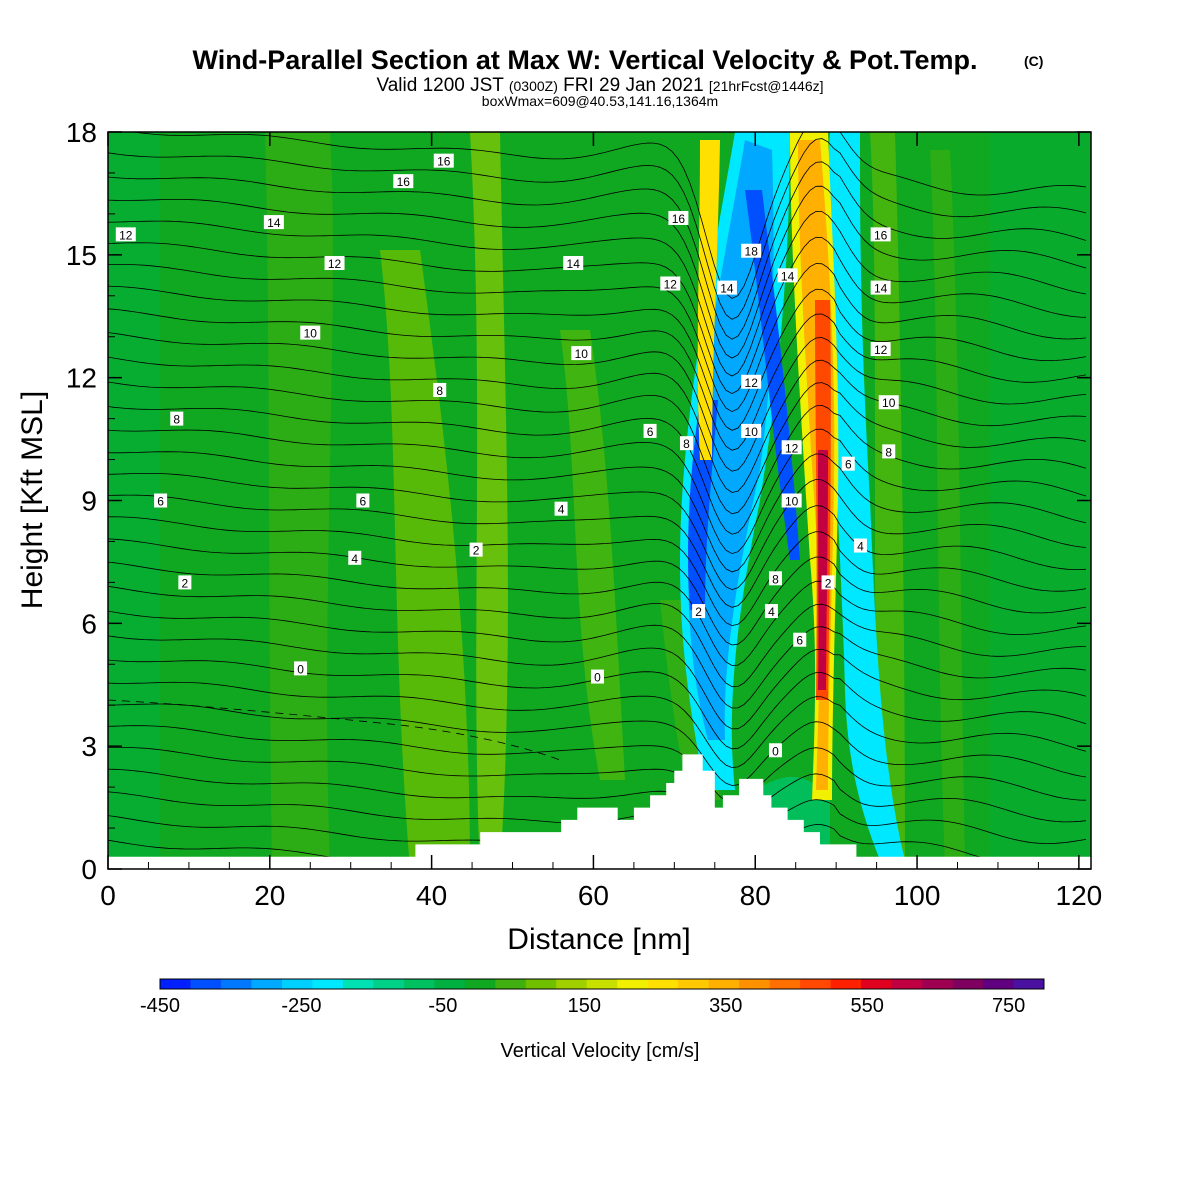  I want to click on terrain-mask, so click(599, 811).